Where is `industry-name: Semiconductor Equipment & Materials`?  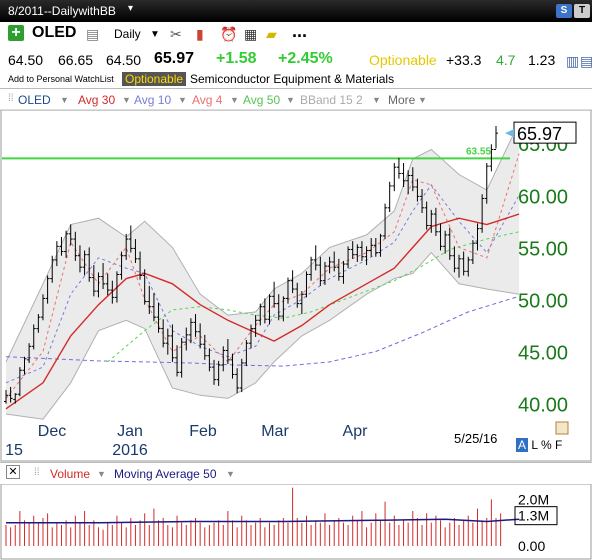 industry-name: Semiconductor Equipment & Materials is located at coordinates (292, 79).